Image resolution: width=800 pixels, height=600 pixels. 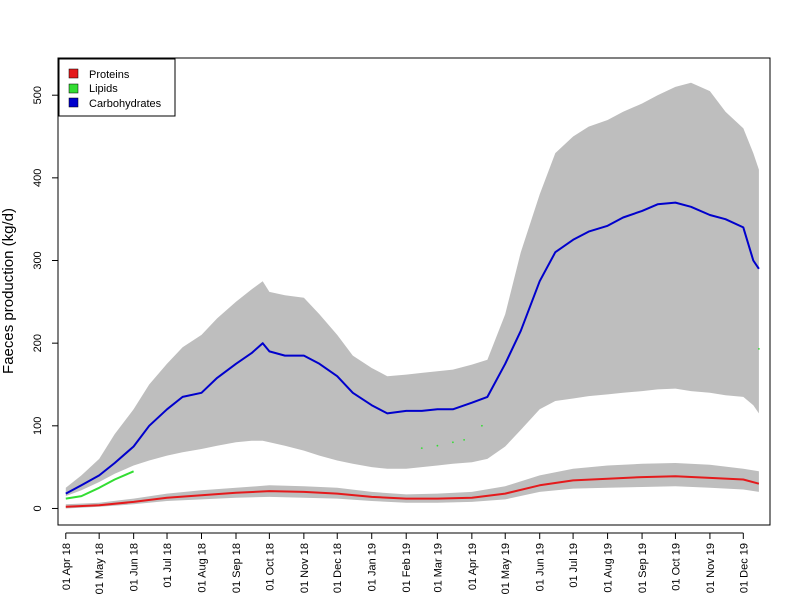 What do you see at coordinates (270, 567) in the screenshot?
I see `x-tick-label: 01 Oct 18` at bounding box center [270, 567].